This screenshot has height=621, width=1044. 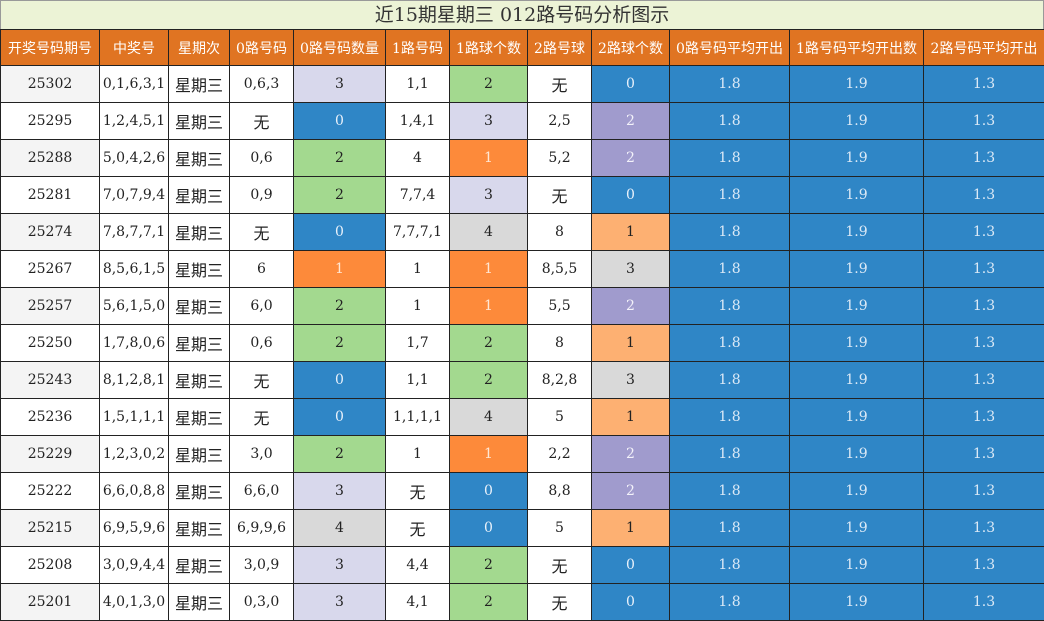 I want to click on cell-numbers: 3,0,9,4,4, so click(x=134, y=565).